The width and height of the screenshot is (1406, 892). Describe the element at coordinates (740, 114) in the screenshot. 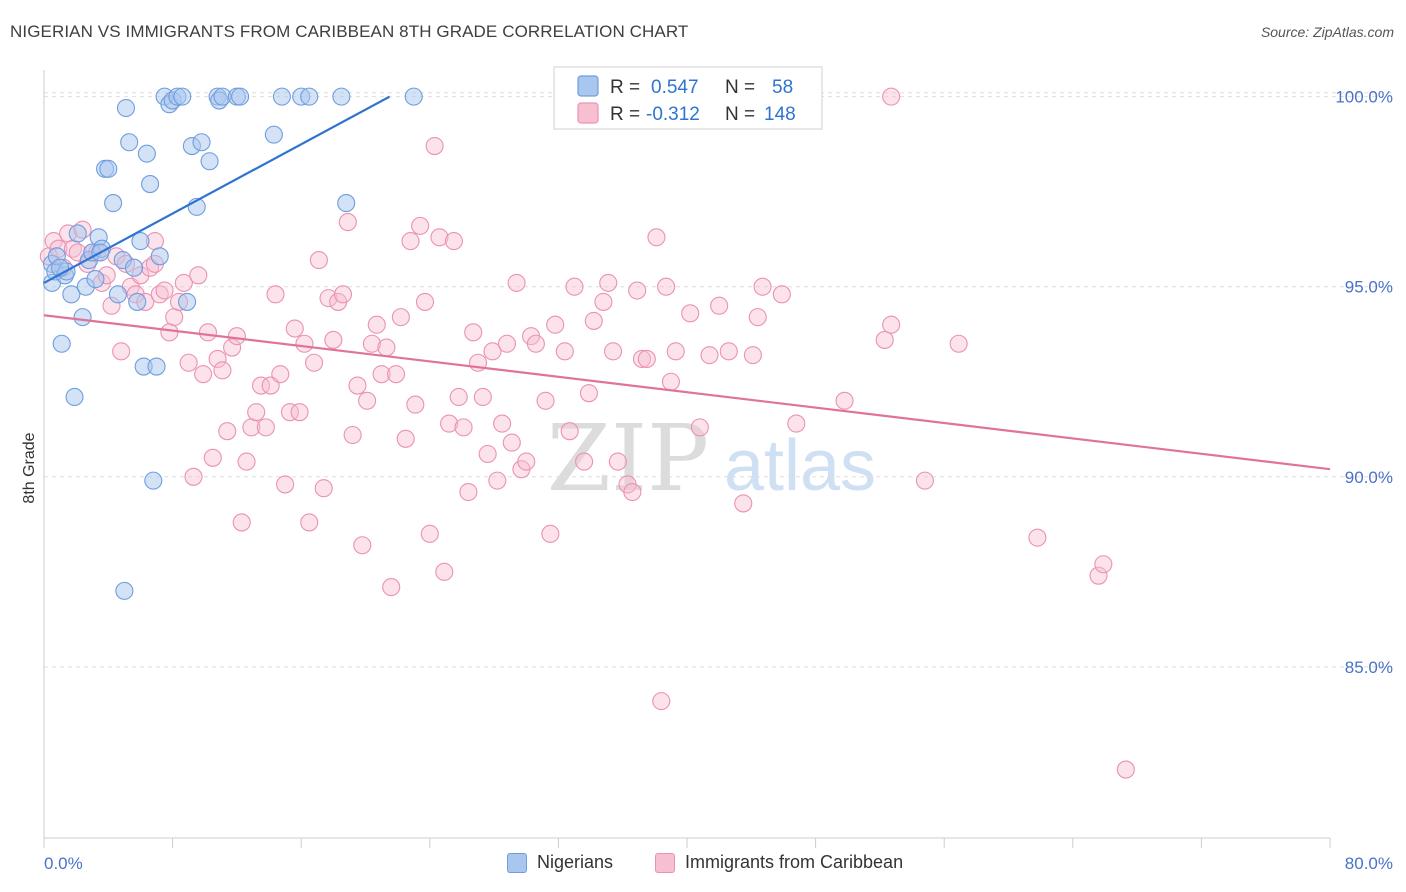

I see `legend-n-label-2: N =` at that location.